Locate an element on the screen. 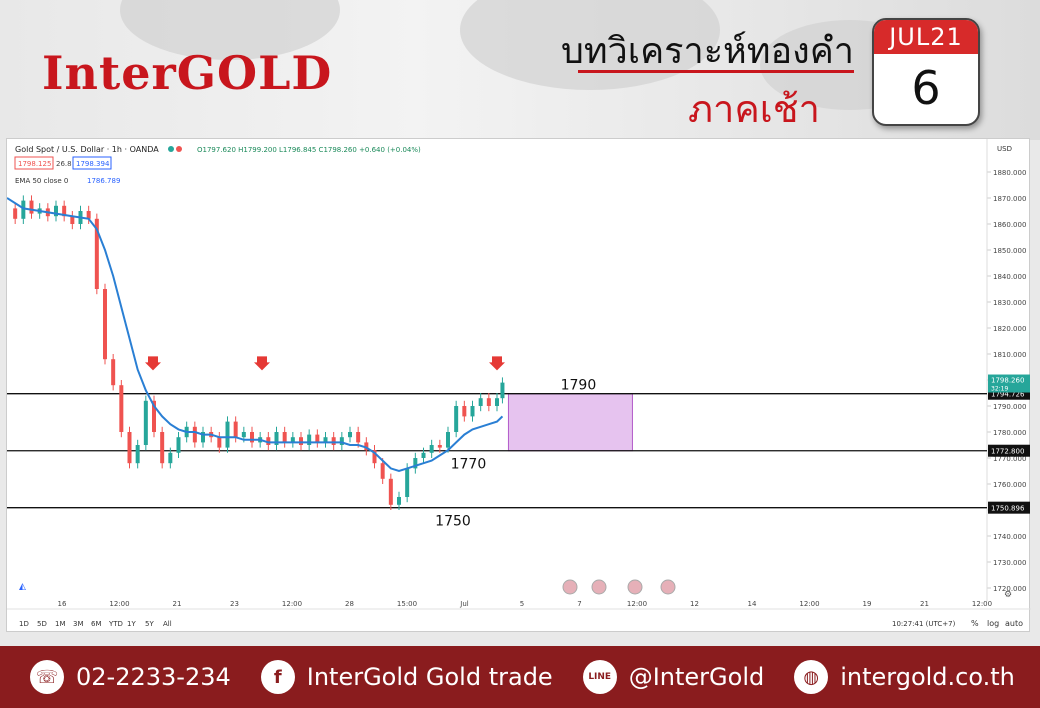 This screenshot has width=1040, height=708. y-tick-label: 1860.000 is located at coordinates (1009, 225).